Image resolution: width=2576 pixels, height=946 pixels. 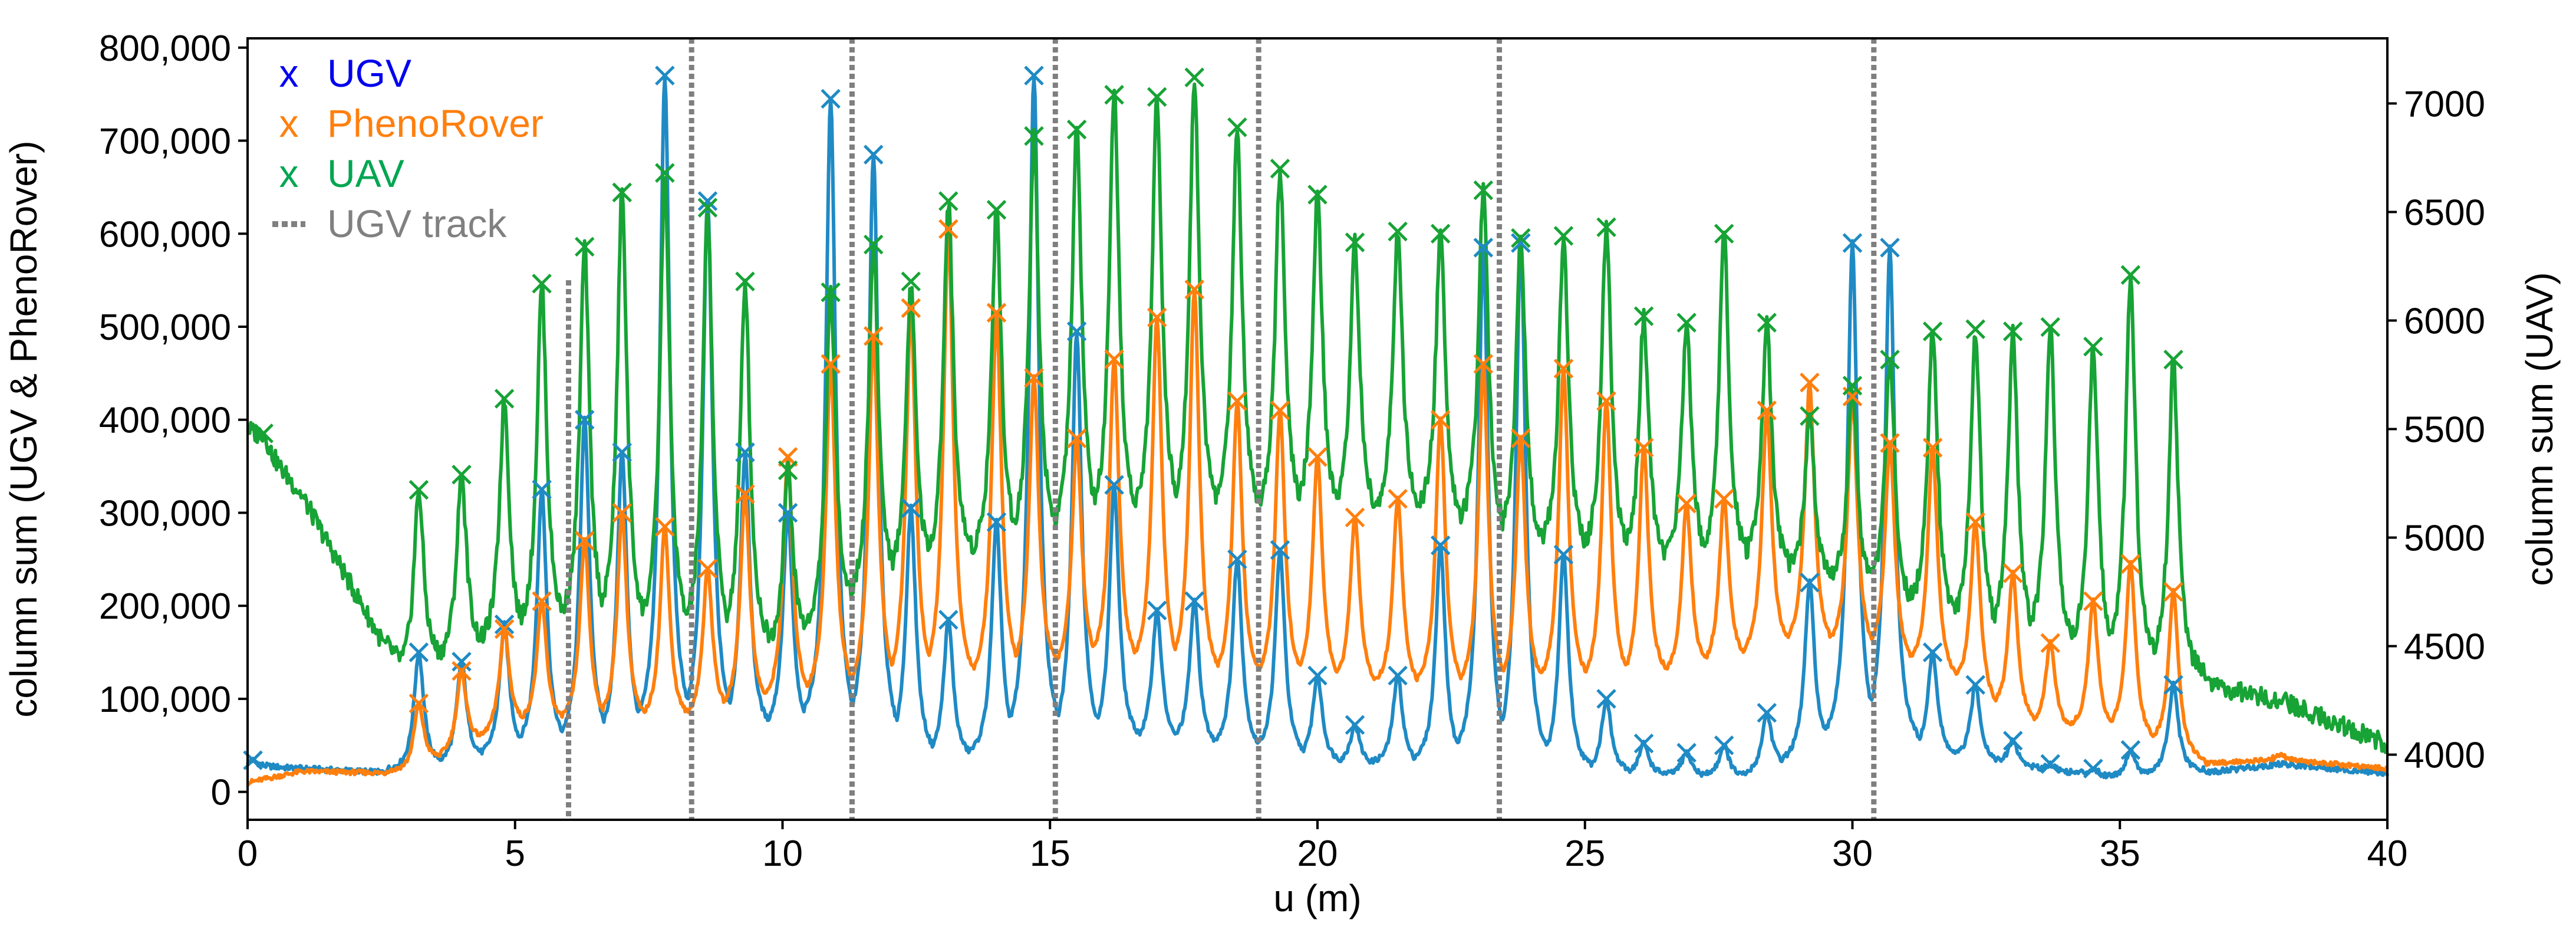 I want to click on legend: x UGV x PhenoRover x UAV UGV track, so click(x=407, y=148).